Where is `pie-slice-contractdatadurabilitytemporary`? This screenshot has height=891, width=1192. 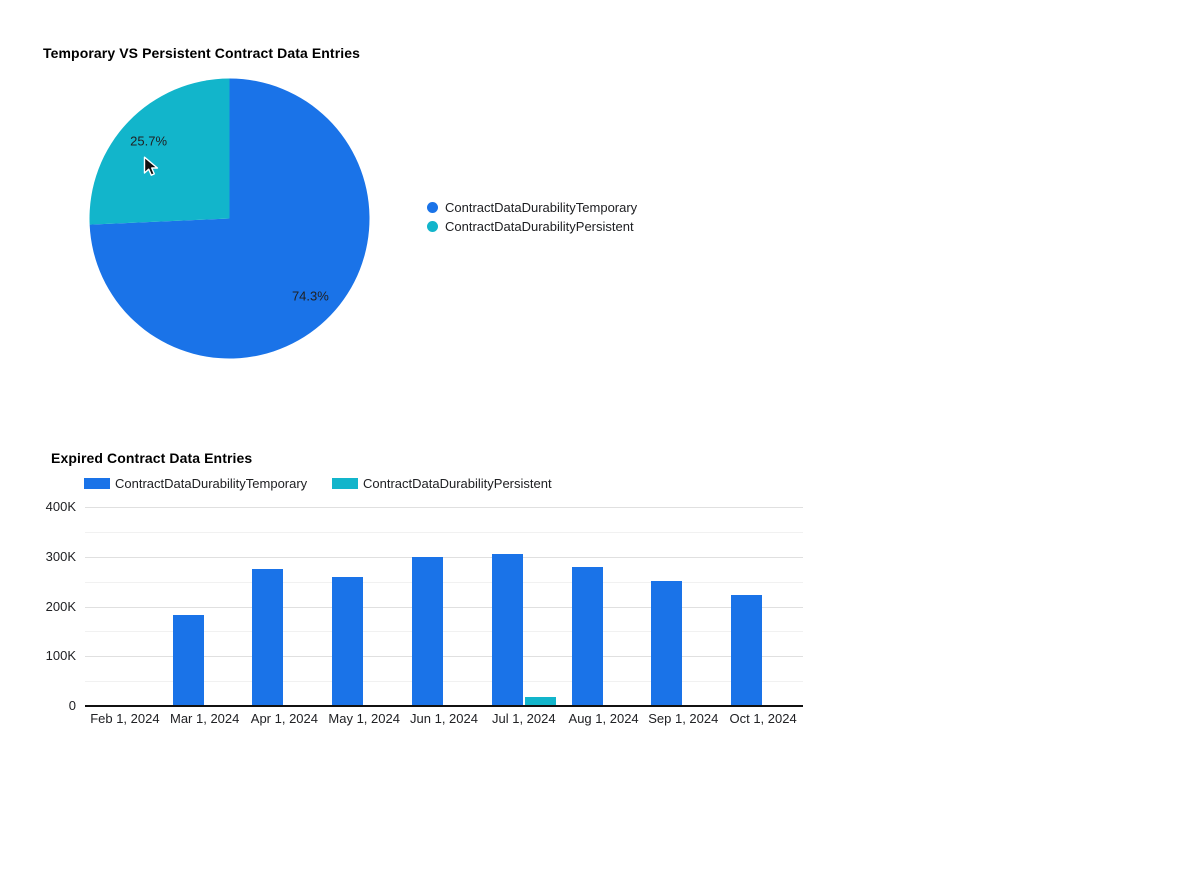
pie-slice-contractdatadurabilitytemporary is located at coordinates (229, 218).